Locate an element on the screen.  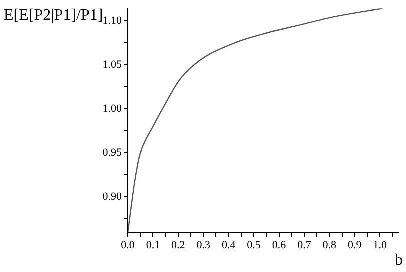
x-tick-label: 1.0 is located at coordinates (380, 245).